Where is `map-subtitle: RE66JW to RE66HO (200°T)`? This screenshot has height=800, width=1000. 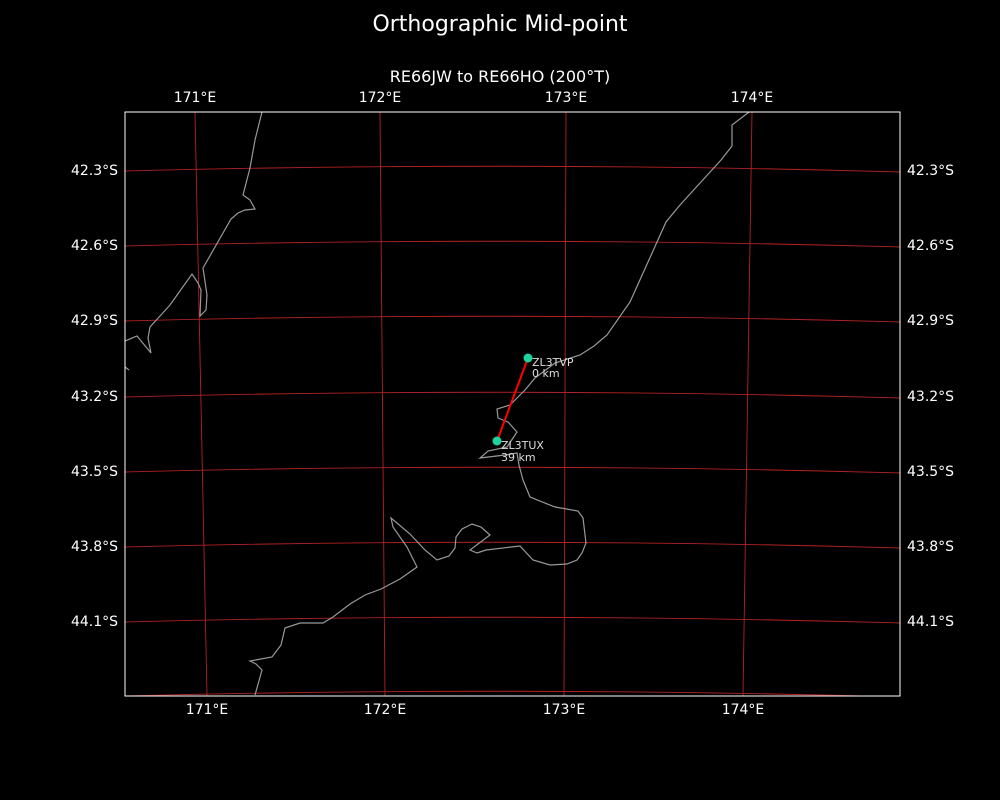
map-subtitle: RE66JW to RE66HO (200°T) is located at coordinates (500, 76).